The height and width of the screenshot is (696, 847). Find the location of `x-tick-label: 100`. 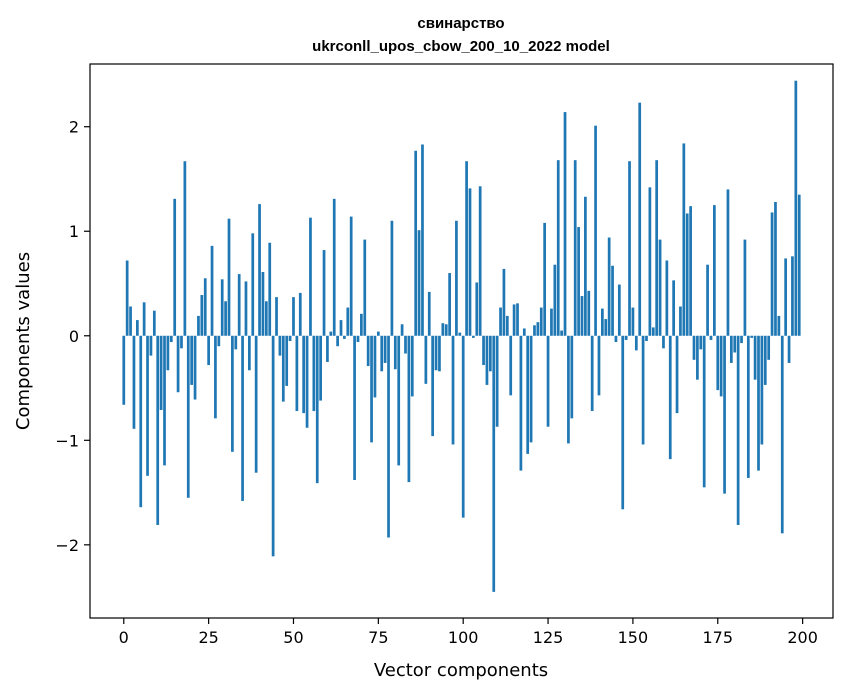

x-tick-label: 100 is located at coordinates (463, 637).